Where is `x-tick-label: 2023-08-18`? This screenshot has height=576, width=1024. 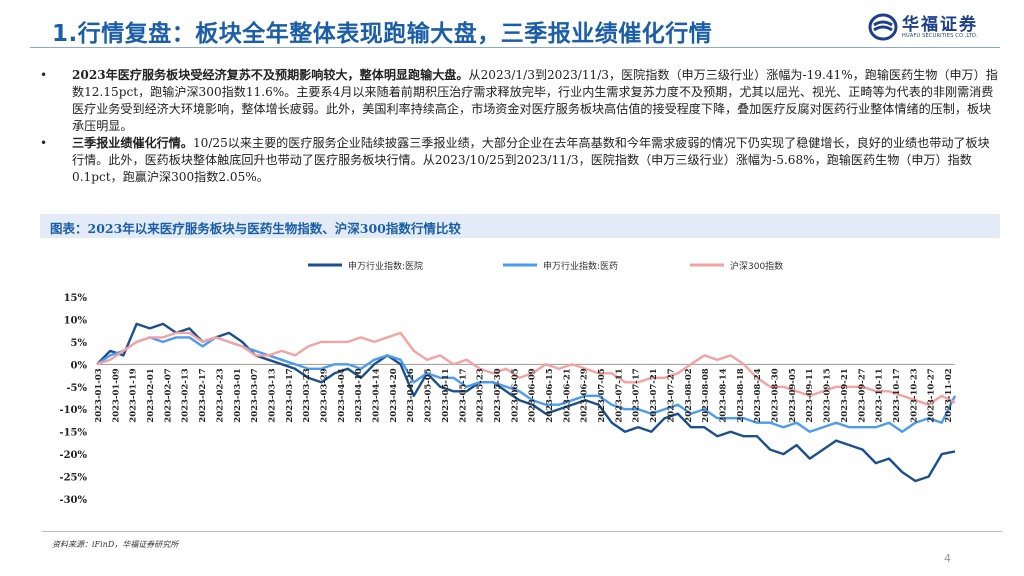
x-tick-label: 2023-08-18 is located at coordinates (741, 395).